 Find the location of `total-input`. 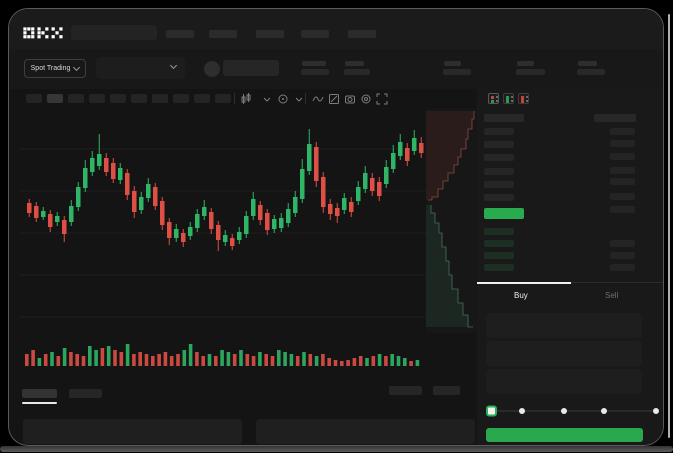

total-input is located at coordinates (564, 381).